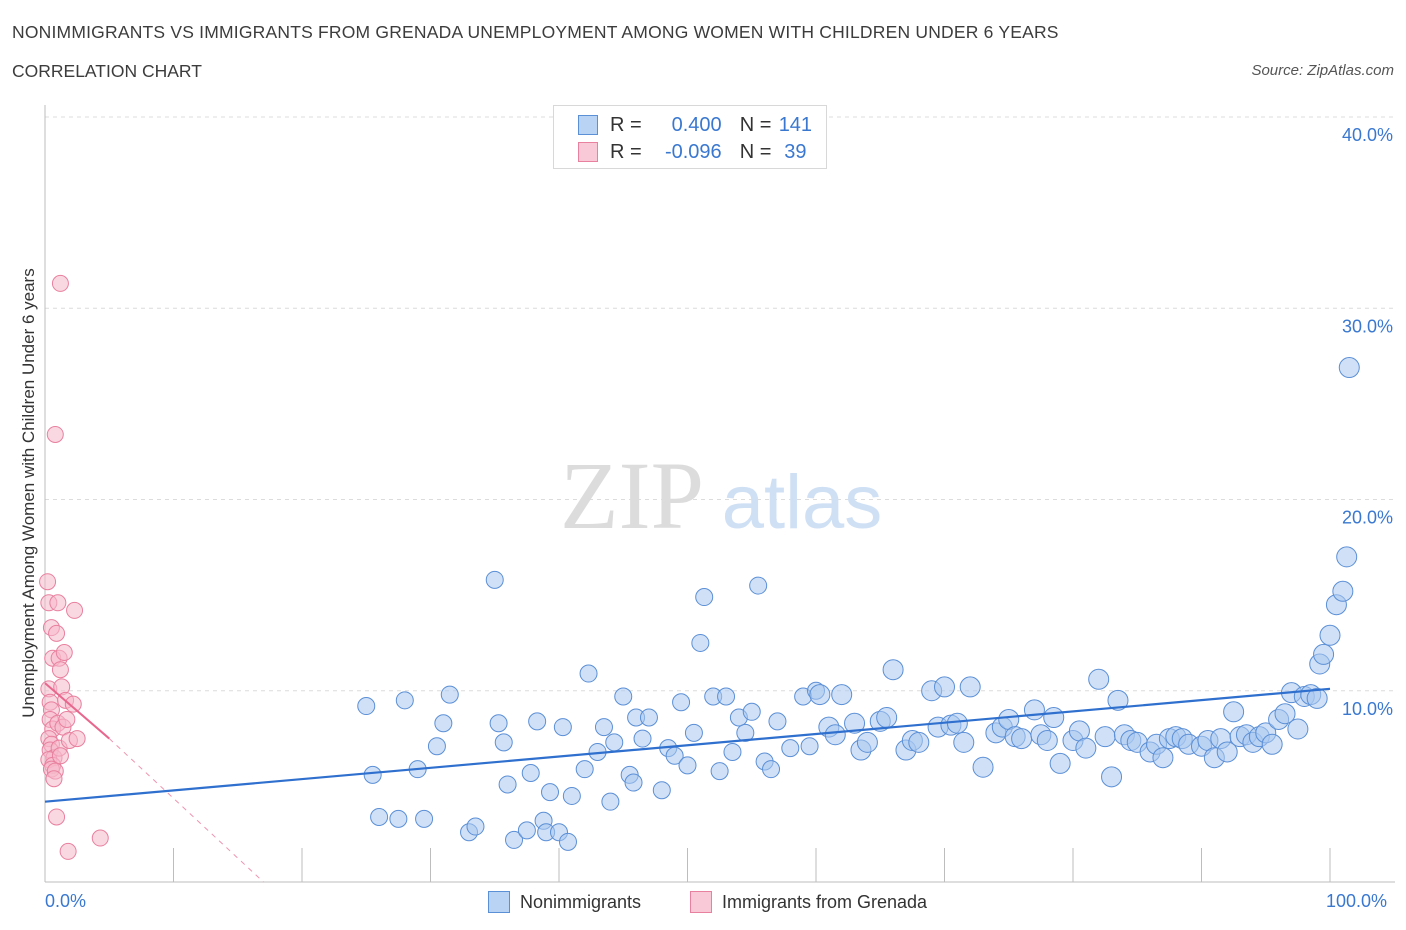 The image size is (1406, 930). What do you see at coordinates (795, 124) in the screenshot?
I see `legend-n-value: 141` at bounding box center [795, 124].